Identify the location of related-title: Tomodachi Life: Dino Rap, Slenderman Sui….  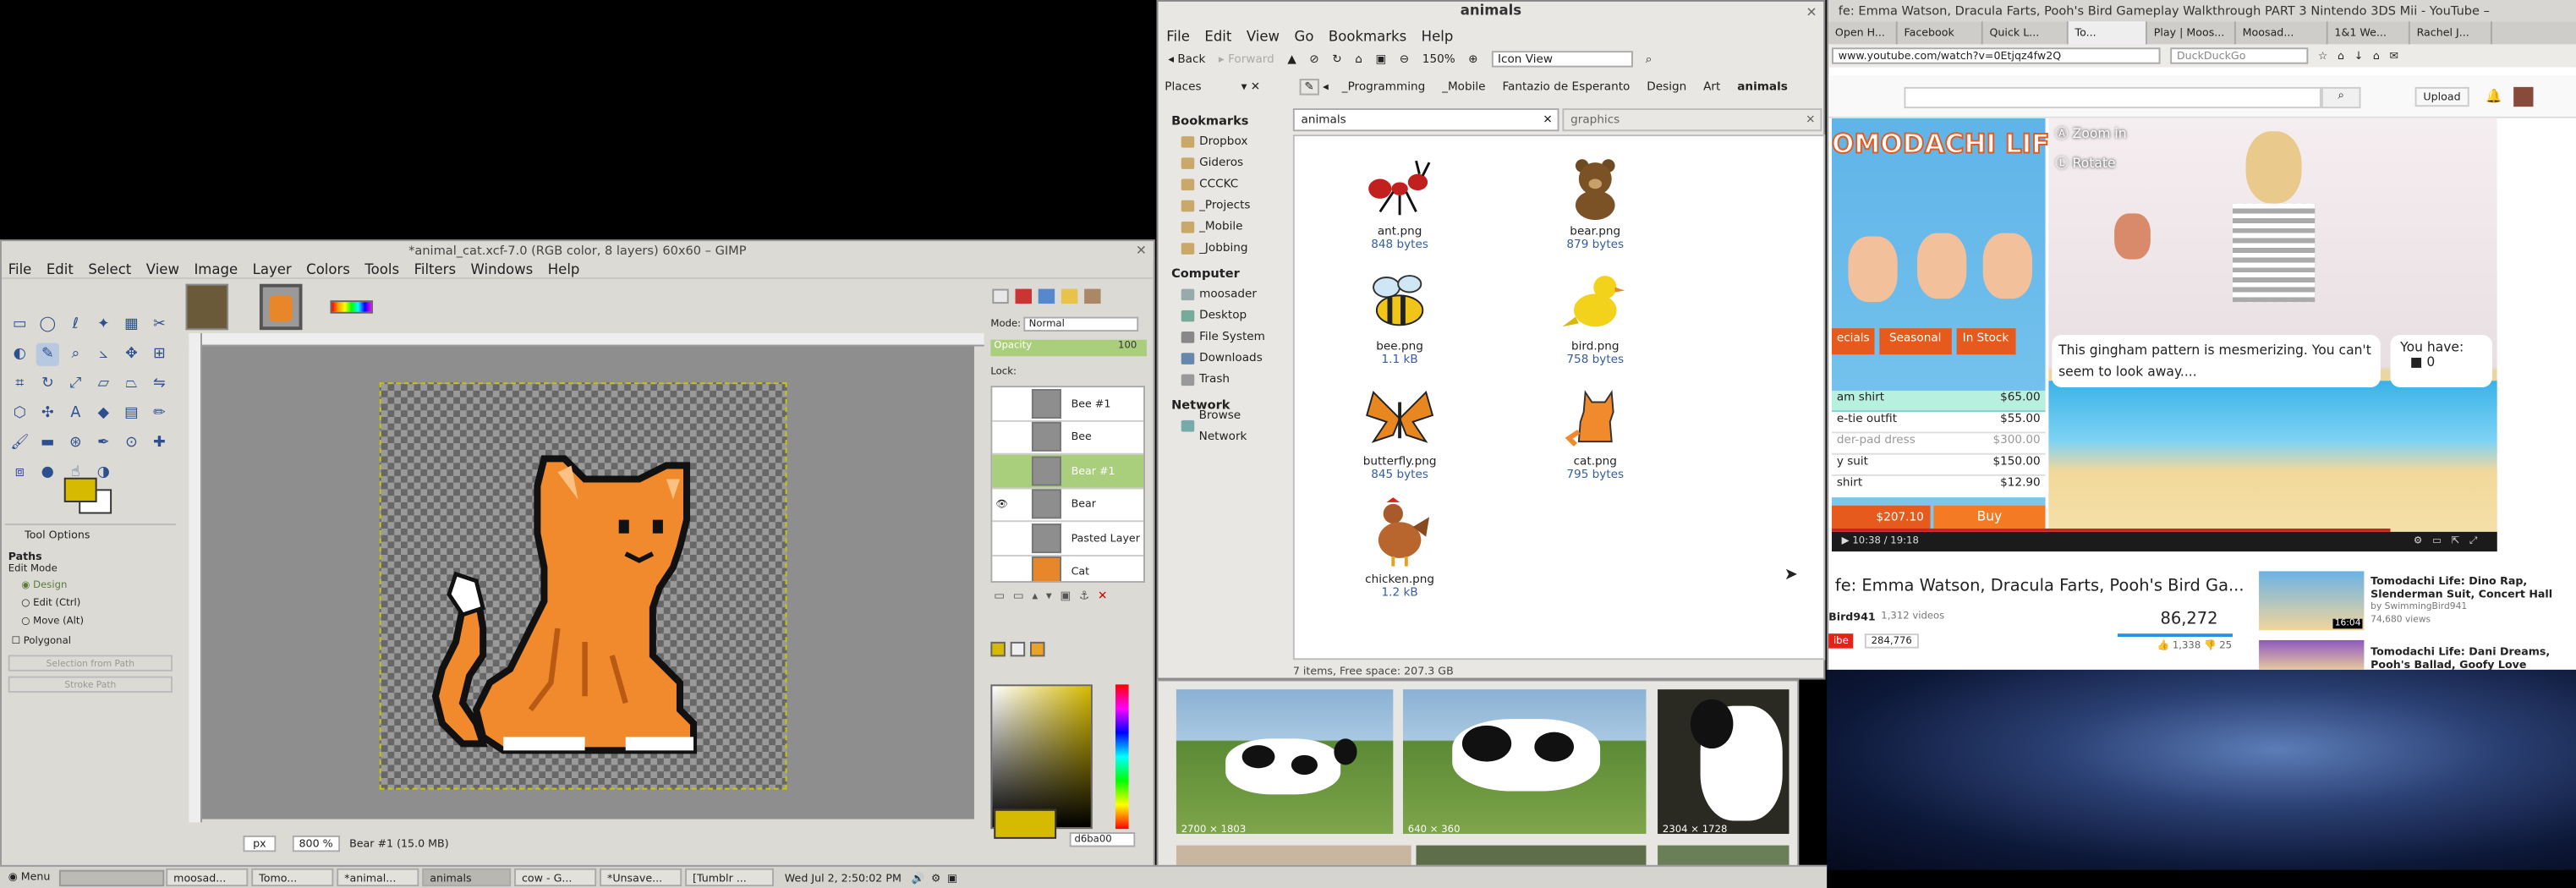
(2461, 587).